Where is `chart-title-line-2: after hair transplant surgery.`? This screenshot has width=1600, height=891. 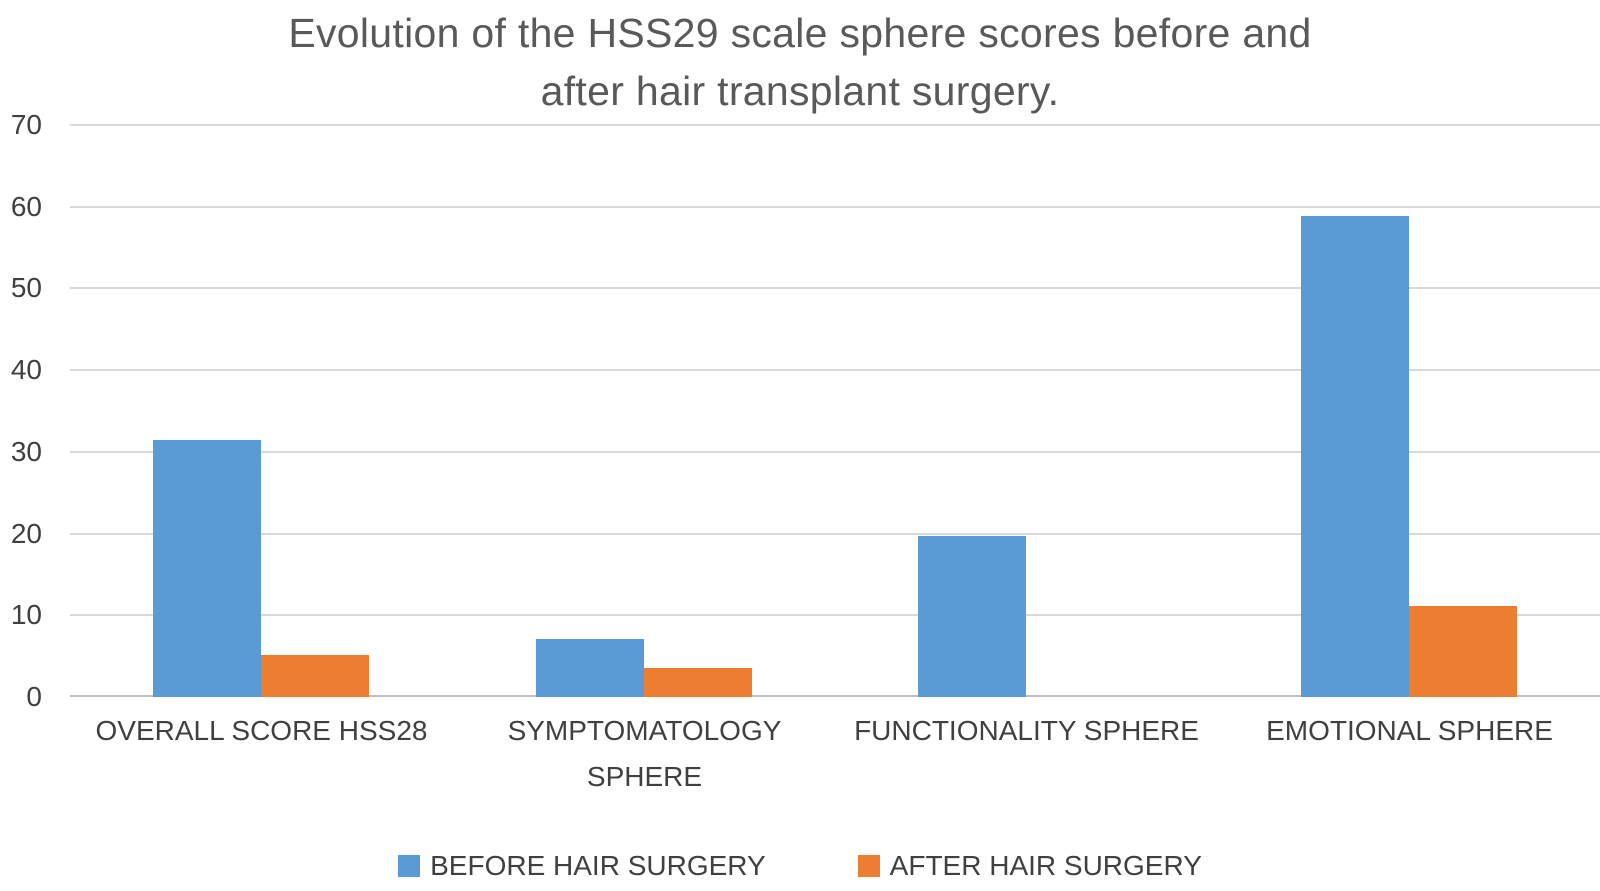 chart-title-line-2: after hair transplant surgery. is located at coordinates (800, 91).